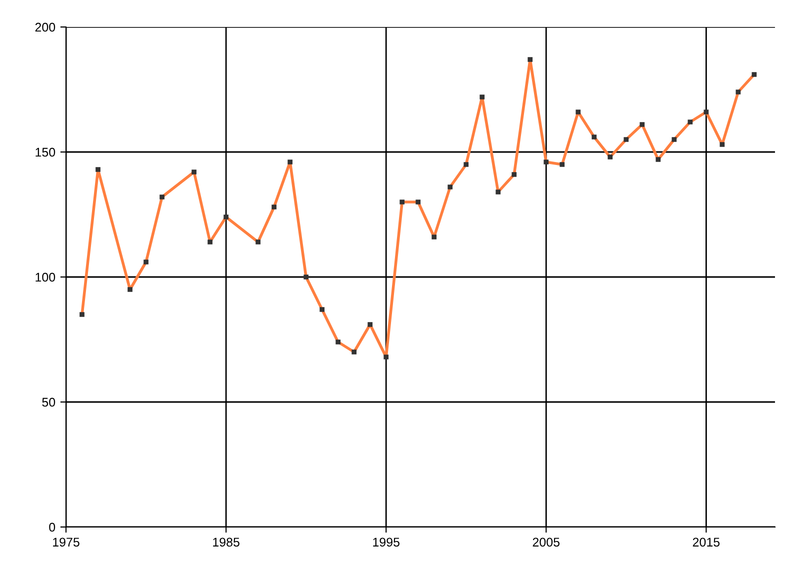 Image resolution: width=800 pixels, height=576 pixels. I want to click on y-tick-label: 150, so click(46, 152).